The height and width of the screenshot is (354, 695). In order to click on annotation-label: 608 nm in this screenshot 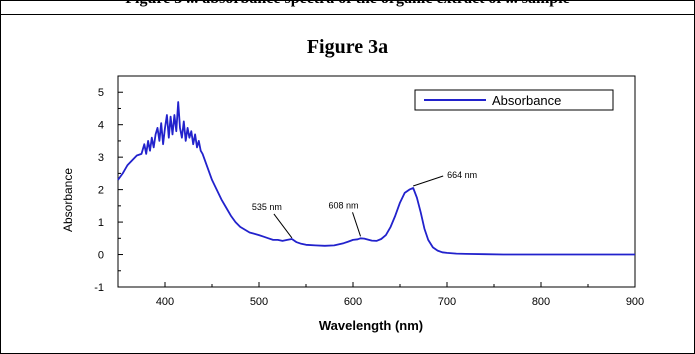, I will do `click(344, 205)`.